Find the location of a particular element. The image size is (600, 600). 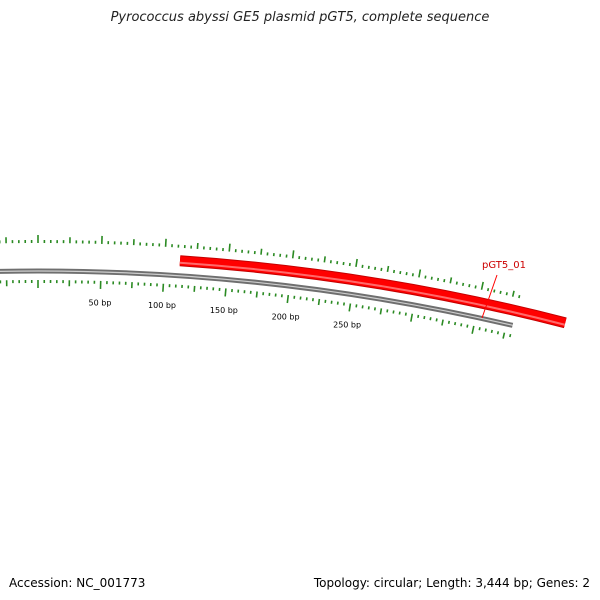

inner-tick-marks is located at coordinates (256, 309).